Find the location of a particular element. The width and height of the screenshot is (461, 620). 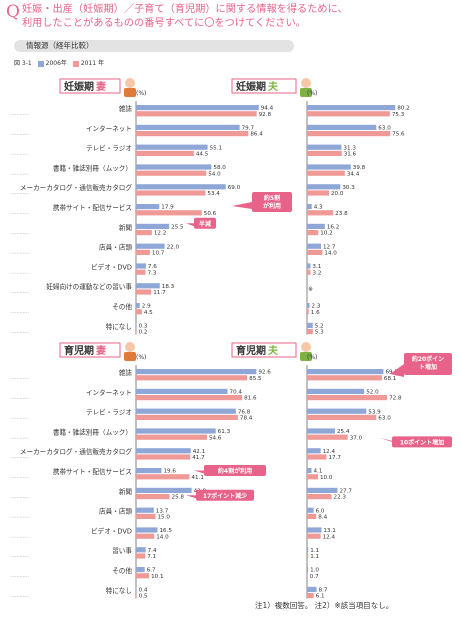

panel-3-value-label: 7.4 is located at coordinates (152, 551).